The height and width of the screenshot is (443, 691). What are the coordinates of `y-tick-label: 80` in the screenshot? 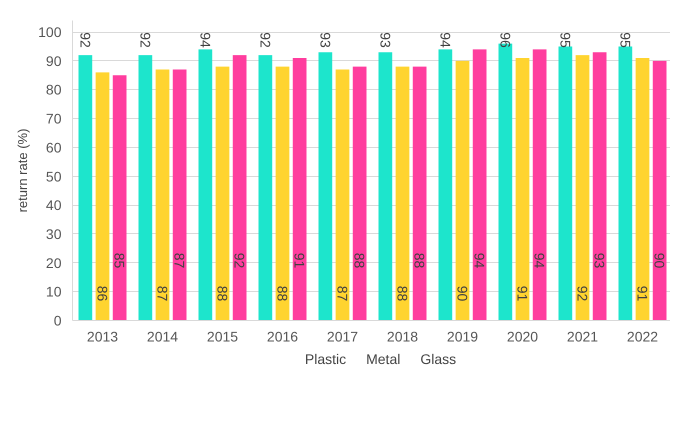 It's located at (54, 90).